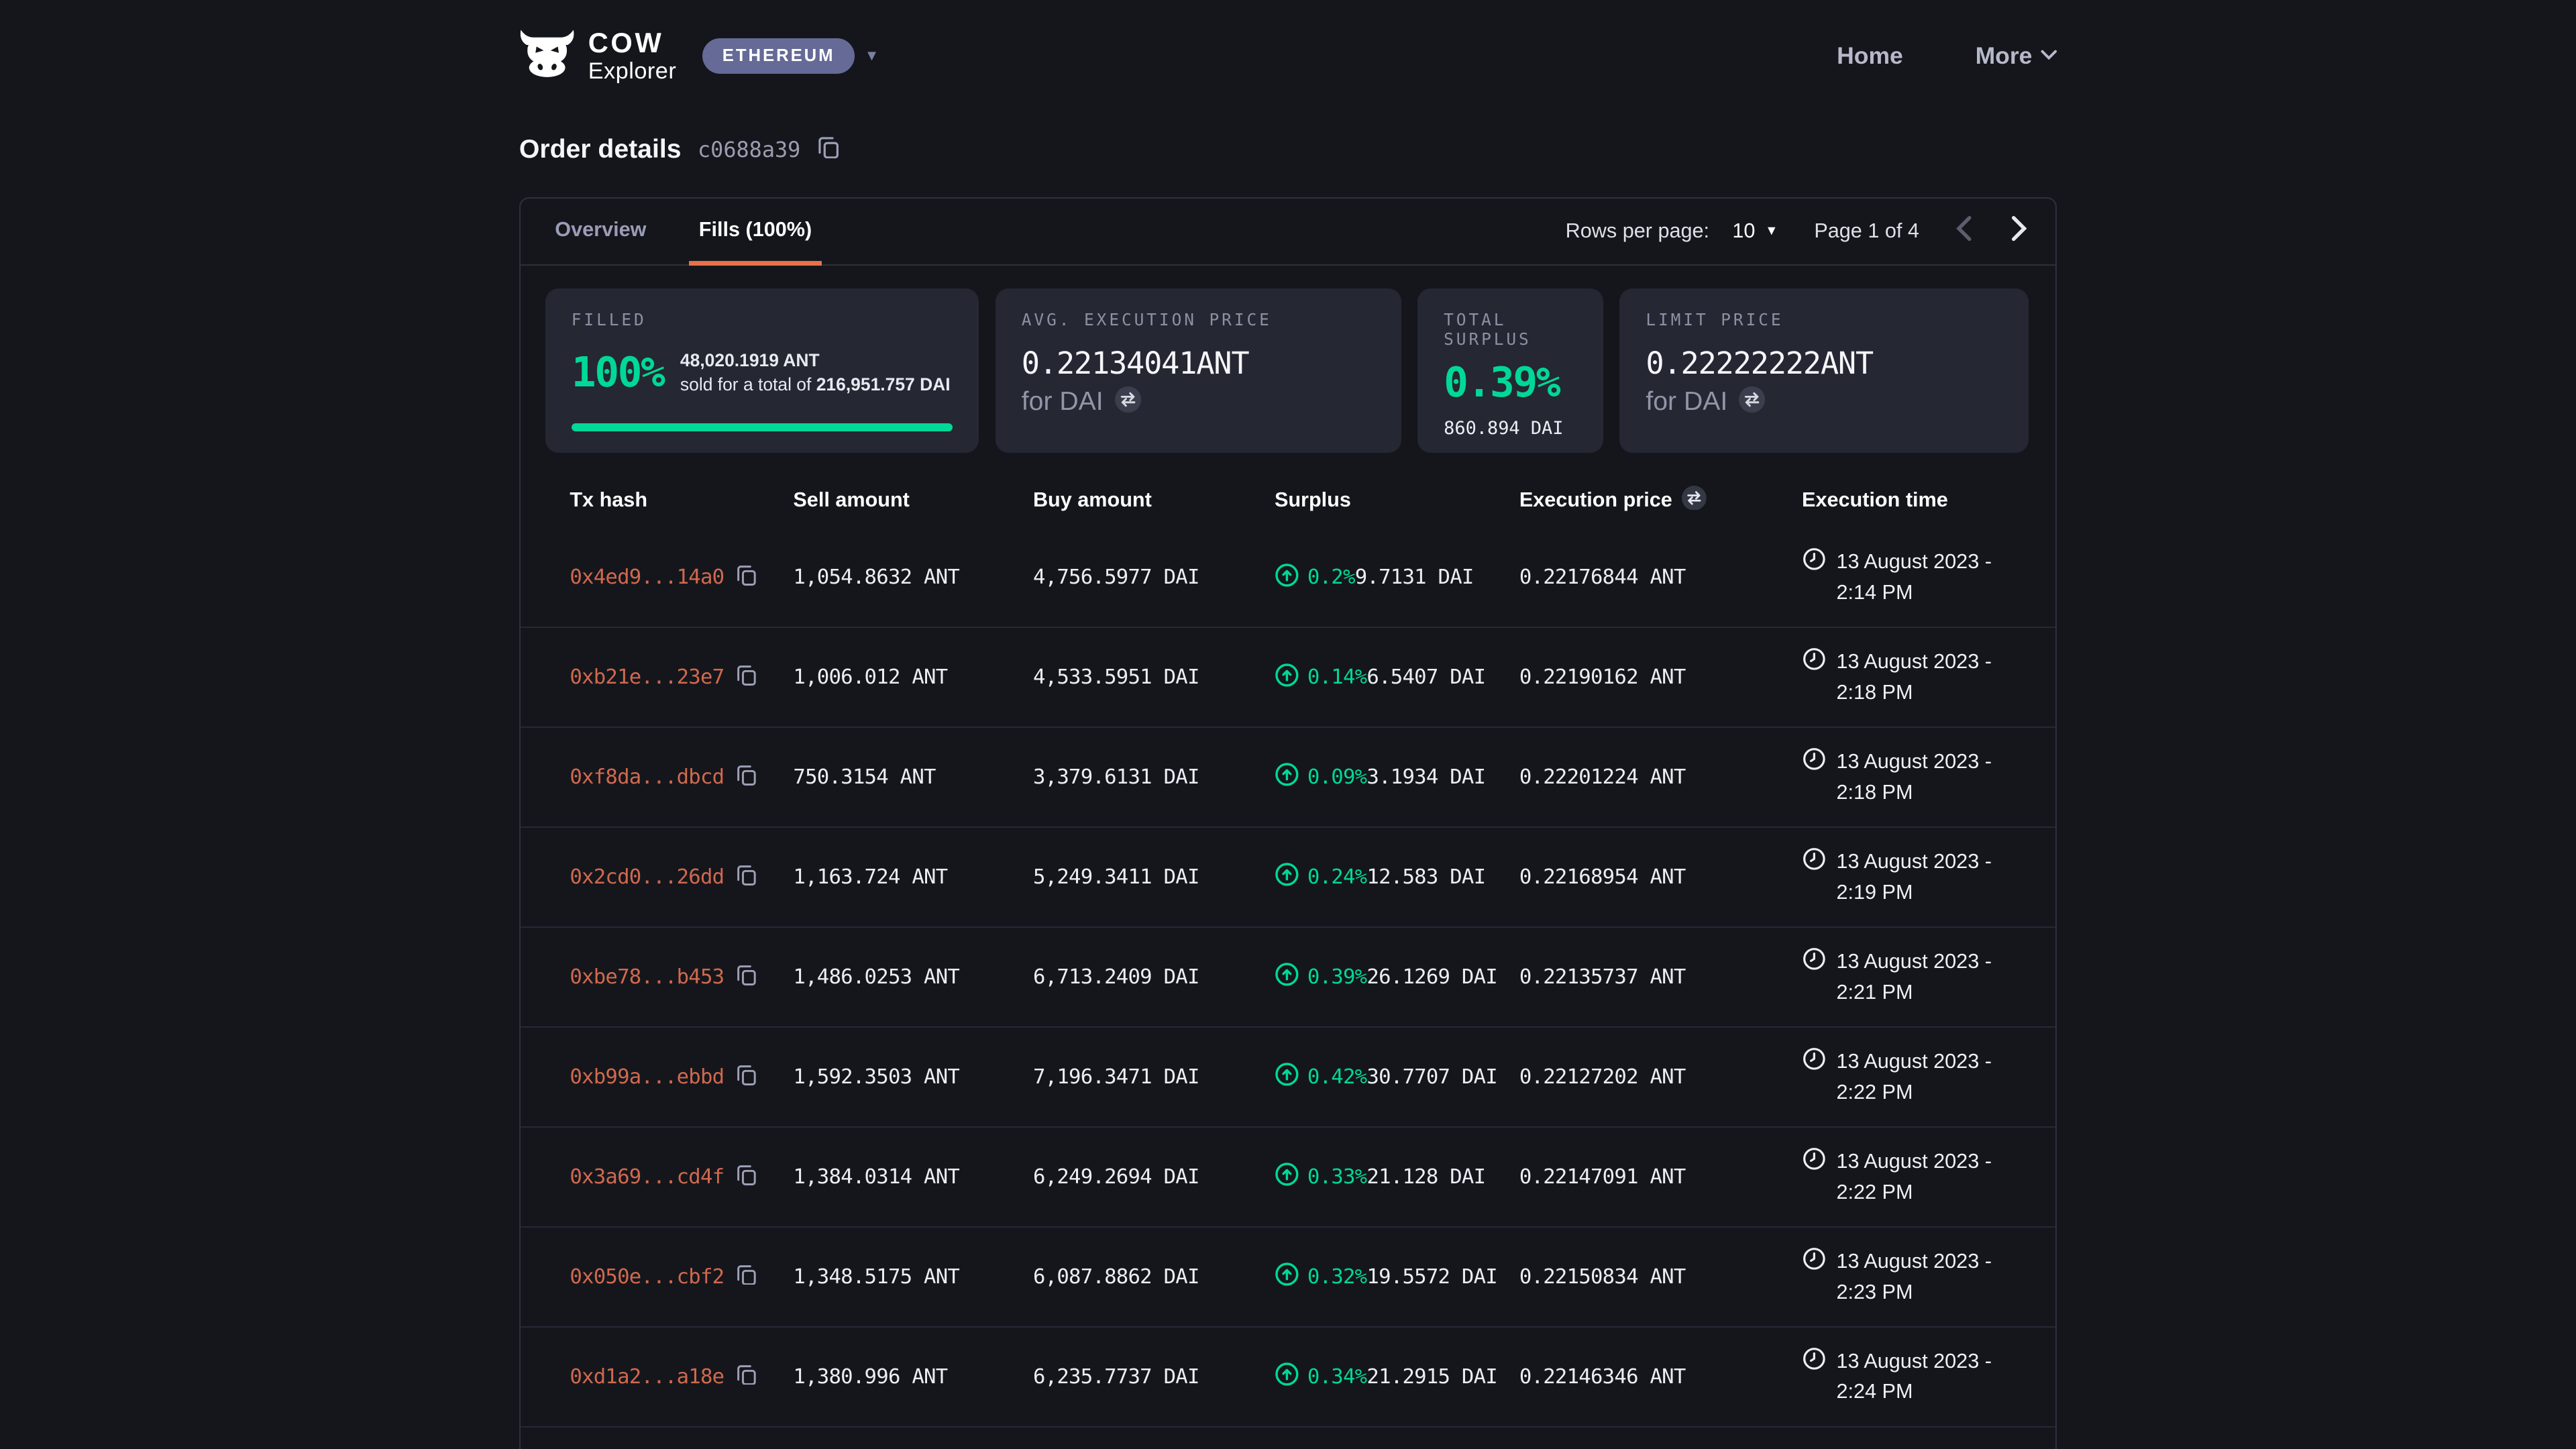 The width and height of the screenshot is (2576, 1449). What do you see at coordinates (1870, 56) in the screenshot?
I see `nav-item-home: Home` at bounding box center [1870, 56].